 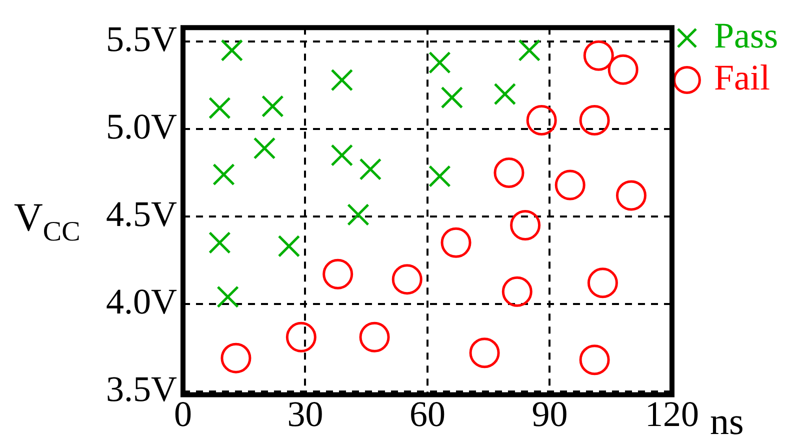 I want to click on x-tick-label: 60, so click(x=427, y=414).